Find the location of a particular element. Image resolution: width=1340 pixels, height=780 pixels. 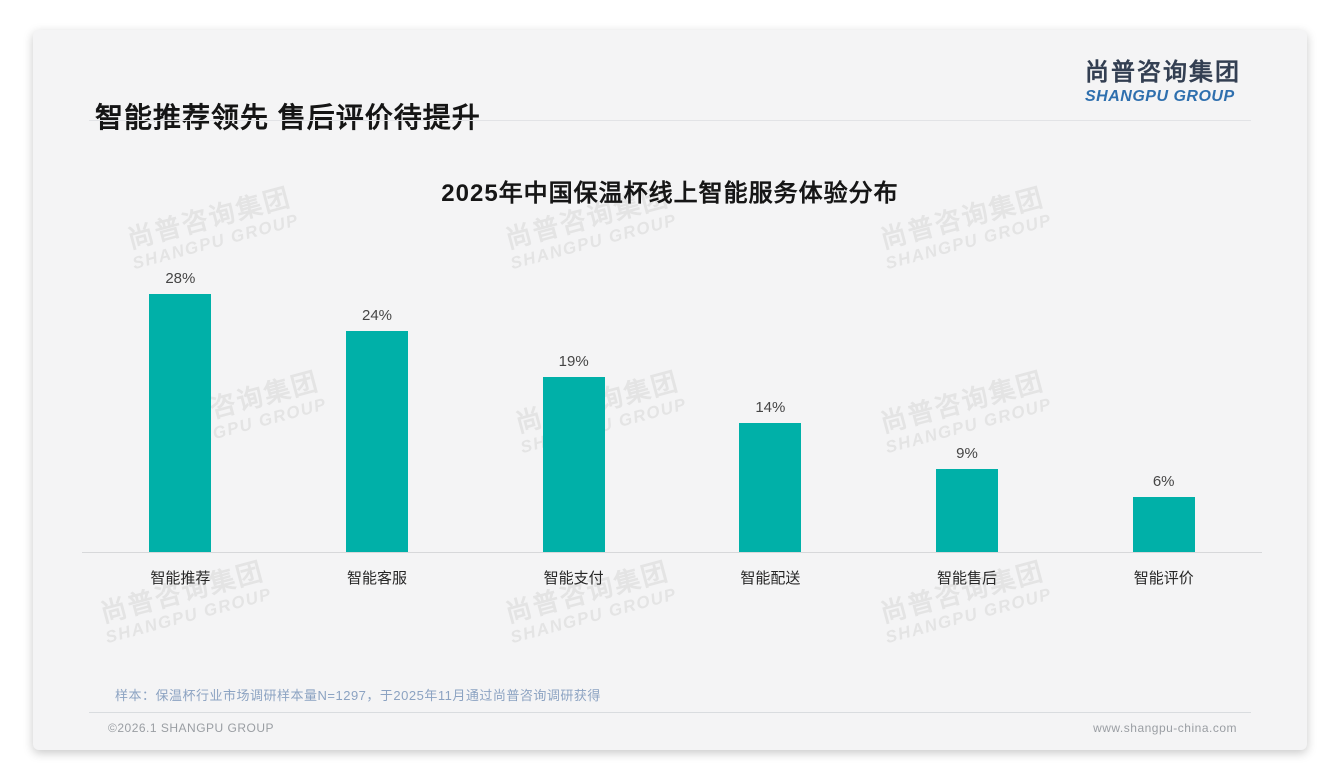

bar-group: 14% is located at coordinates (770, 402).